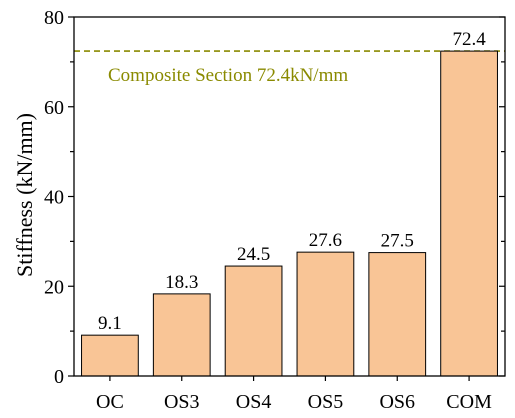 This screenshot has height=418, width=515. Describe the element at coordinates (325, 240) in the screenshot. I see `data-label-os5: 27.6` at that location.